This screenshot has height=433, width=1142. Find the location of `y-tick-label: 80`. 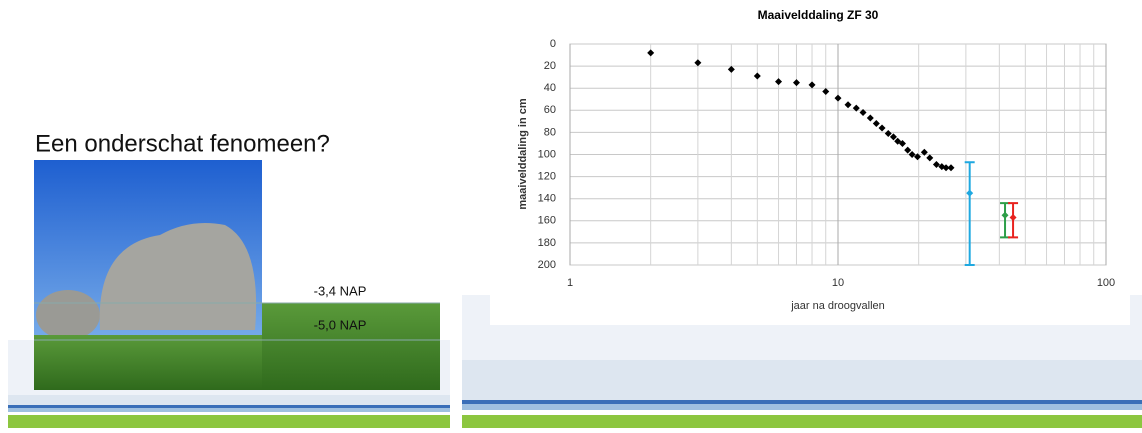

y-tick-label: 80 is located at coordinates (550, 132).